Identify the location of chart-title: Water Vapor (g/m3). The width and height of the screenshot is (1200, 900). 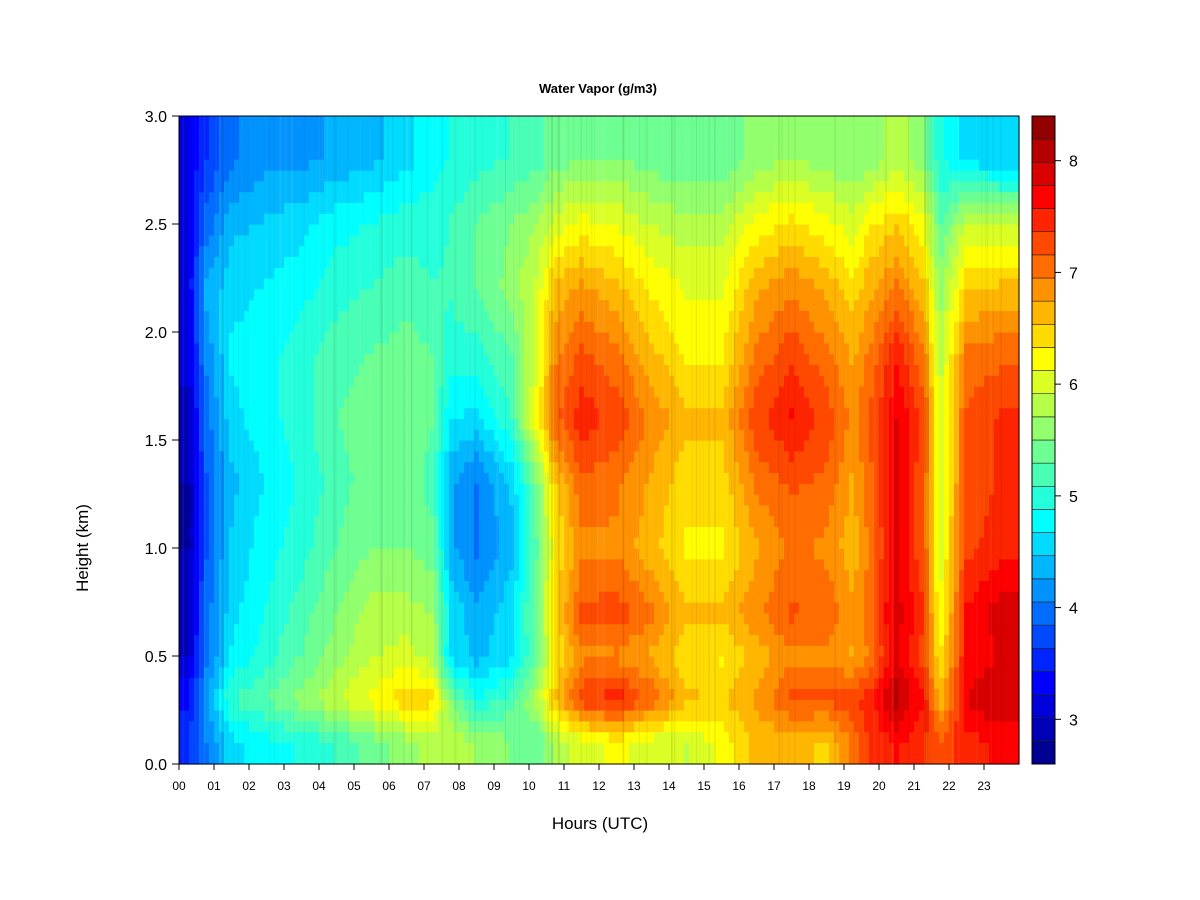
(598, 88).